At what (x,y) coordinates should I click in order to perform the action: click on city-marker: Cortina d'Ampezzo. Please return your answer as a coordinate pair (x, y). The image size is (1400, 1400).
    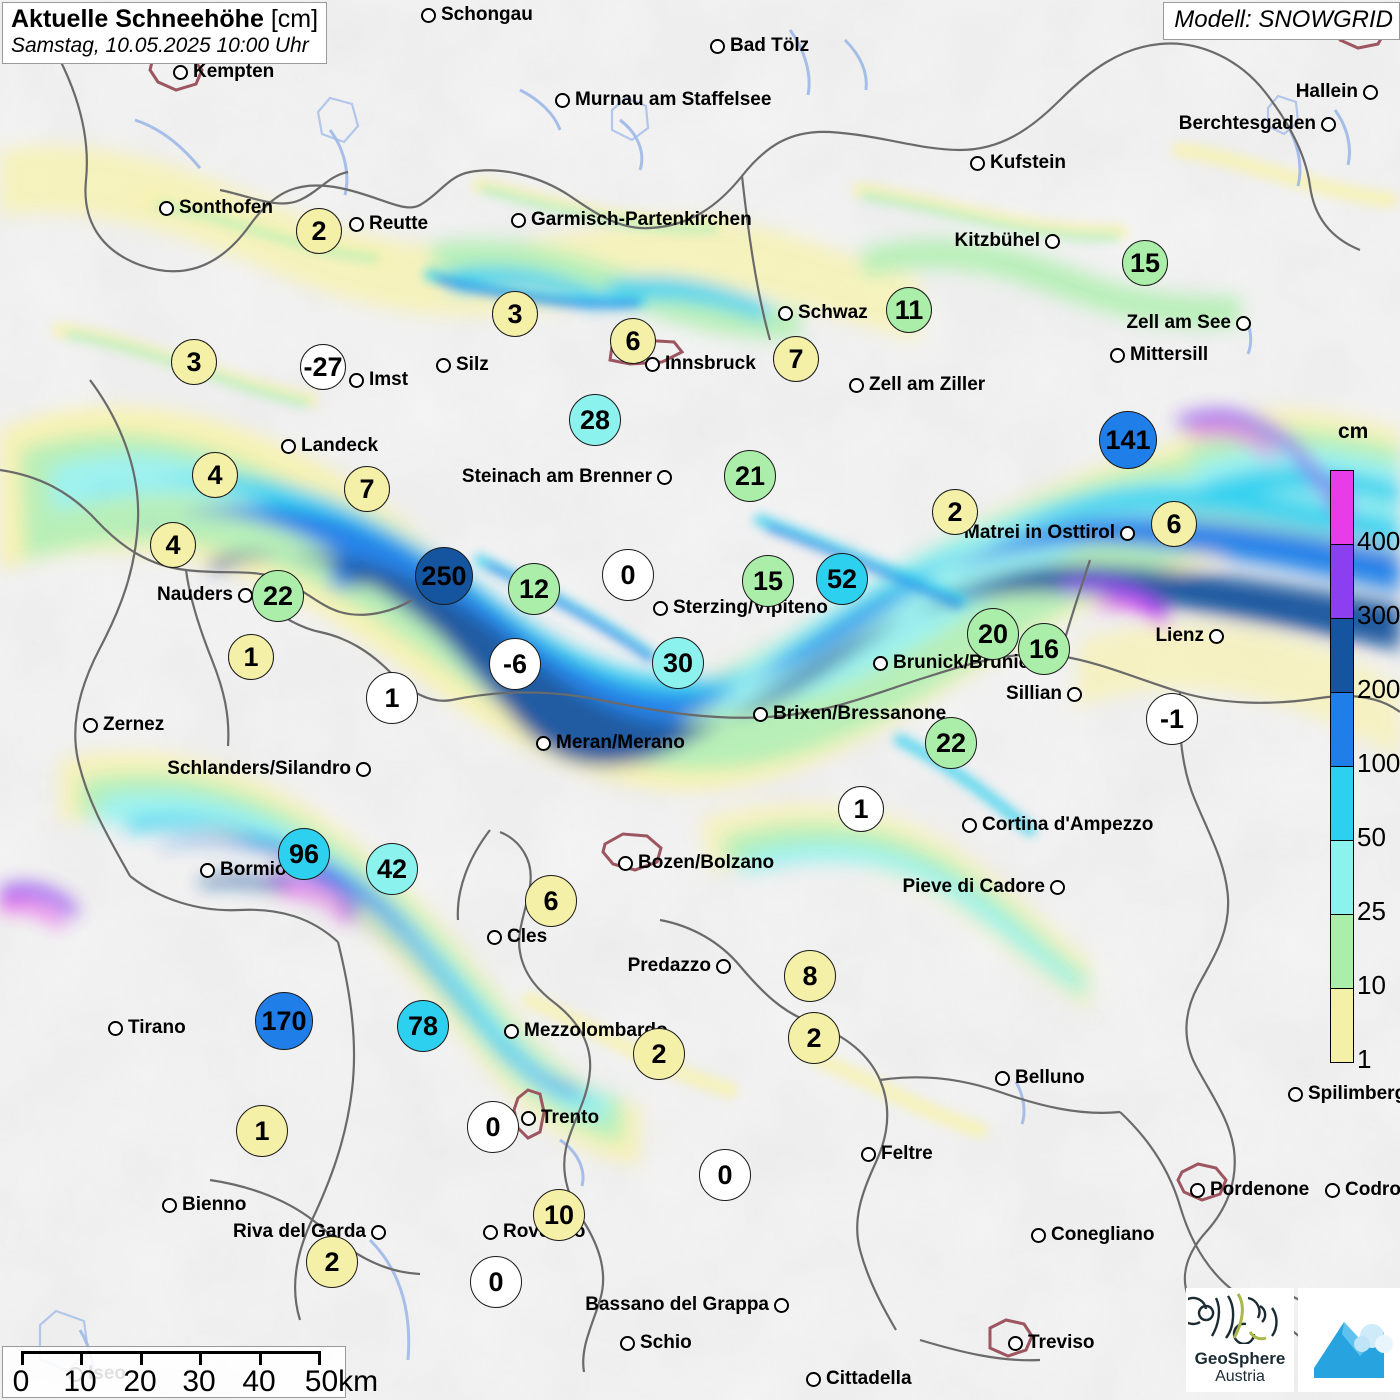
    Looking at the image, I should click on (1057, 825).